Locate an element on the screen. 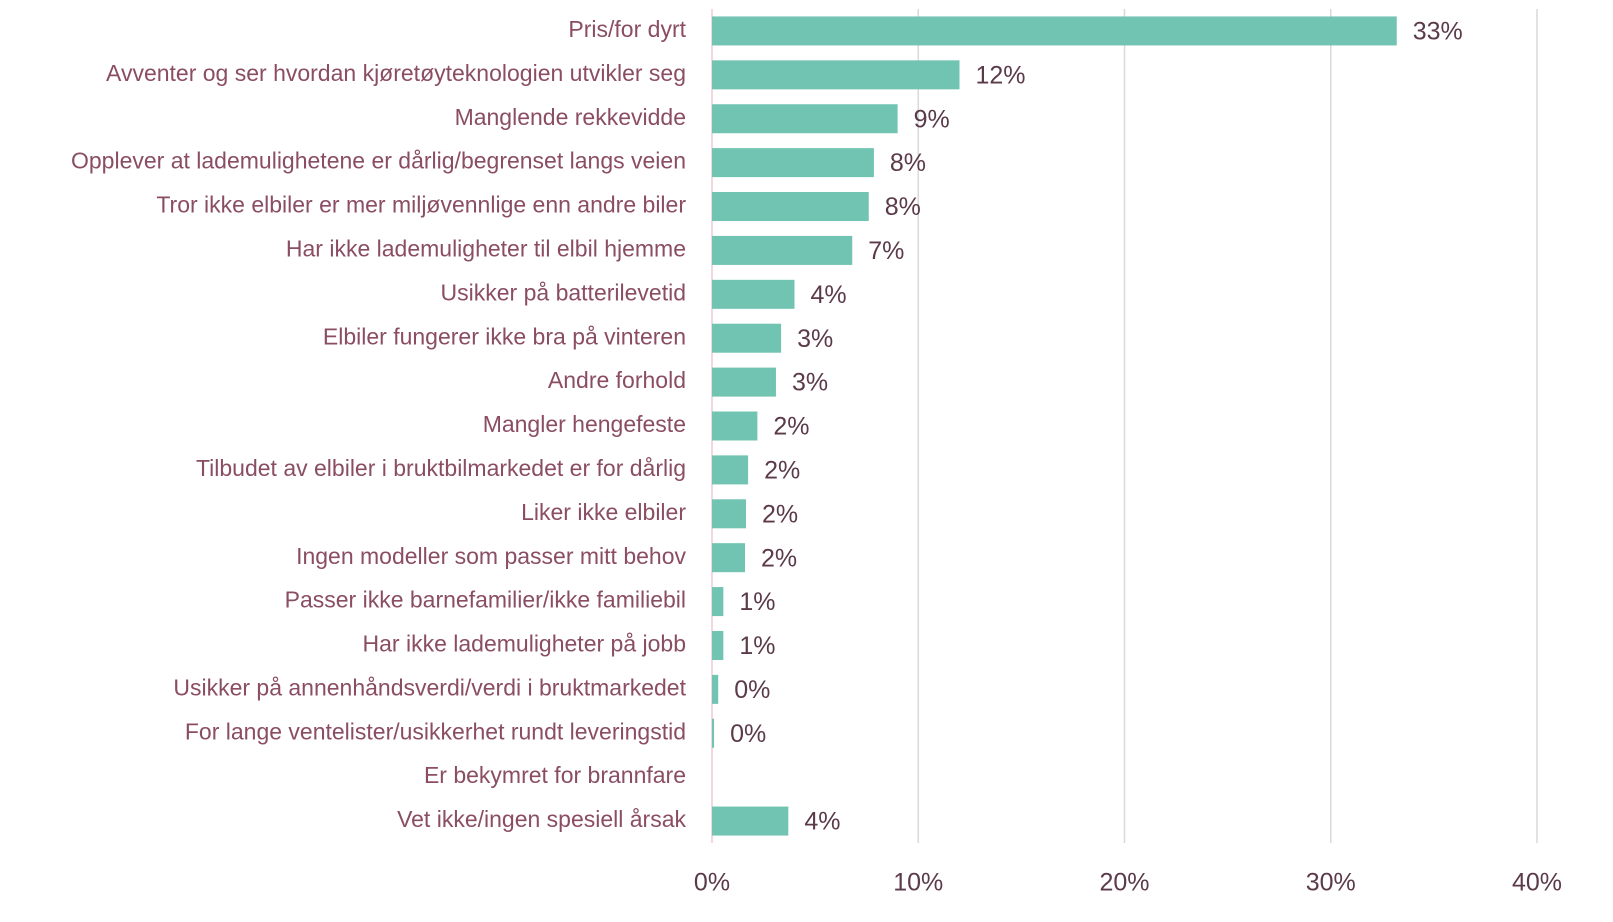 This screenshot has width=1613, height=922. x-tick-label: 40% is located at coordinates (1537, 883).